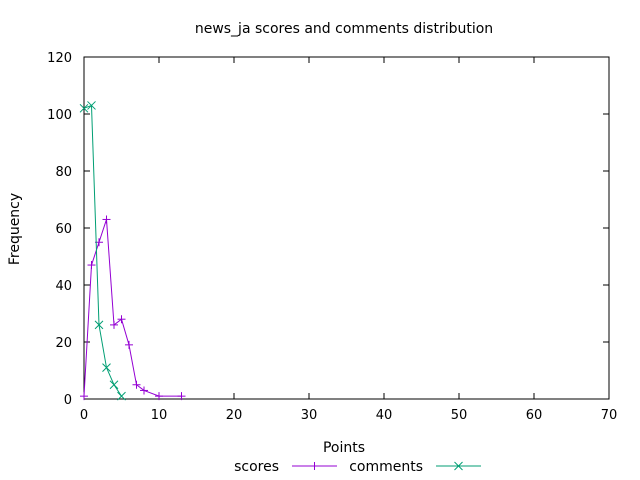 The width and height of the screenshot is (640, 480). Describe the element at coordinates (59, 58) in the screenshot. I see `y-tick-label: 120` at that location.